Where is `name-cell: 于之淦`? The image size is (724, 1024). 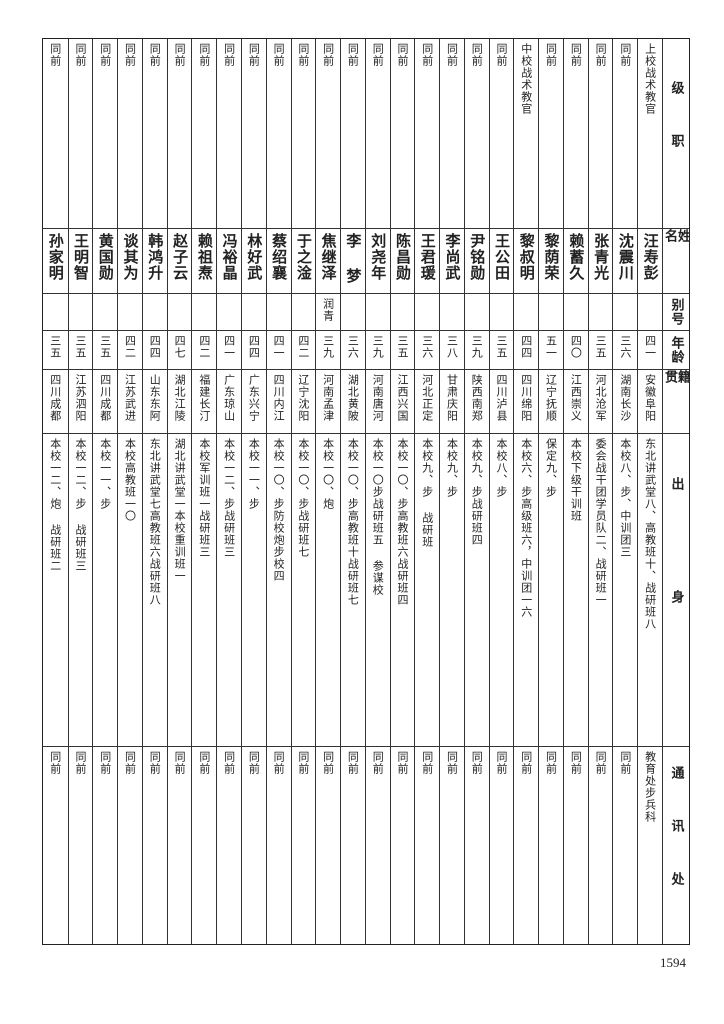 name-cell: 于之淦 is located at coordinates (303, 261).